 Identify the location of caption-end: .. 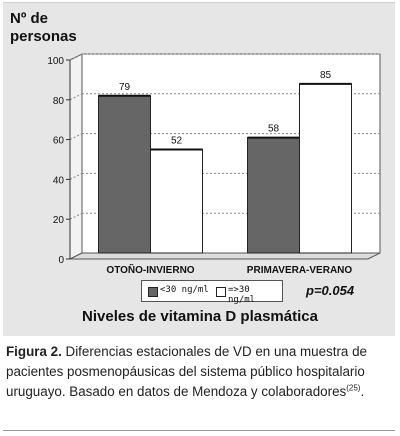
(362, 391).